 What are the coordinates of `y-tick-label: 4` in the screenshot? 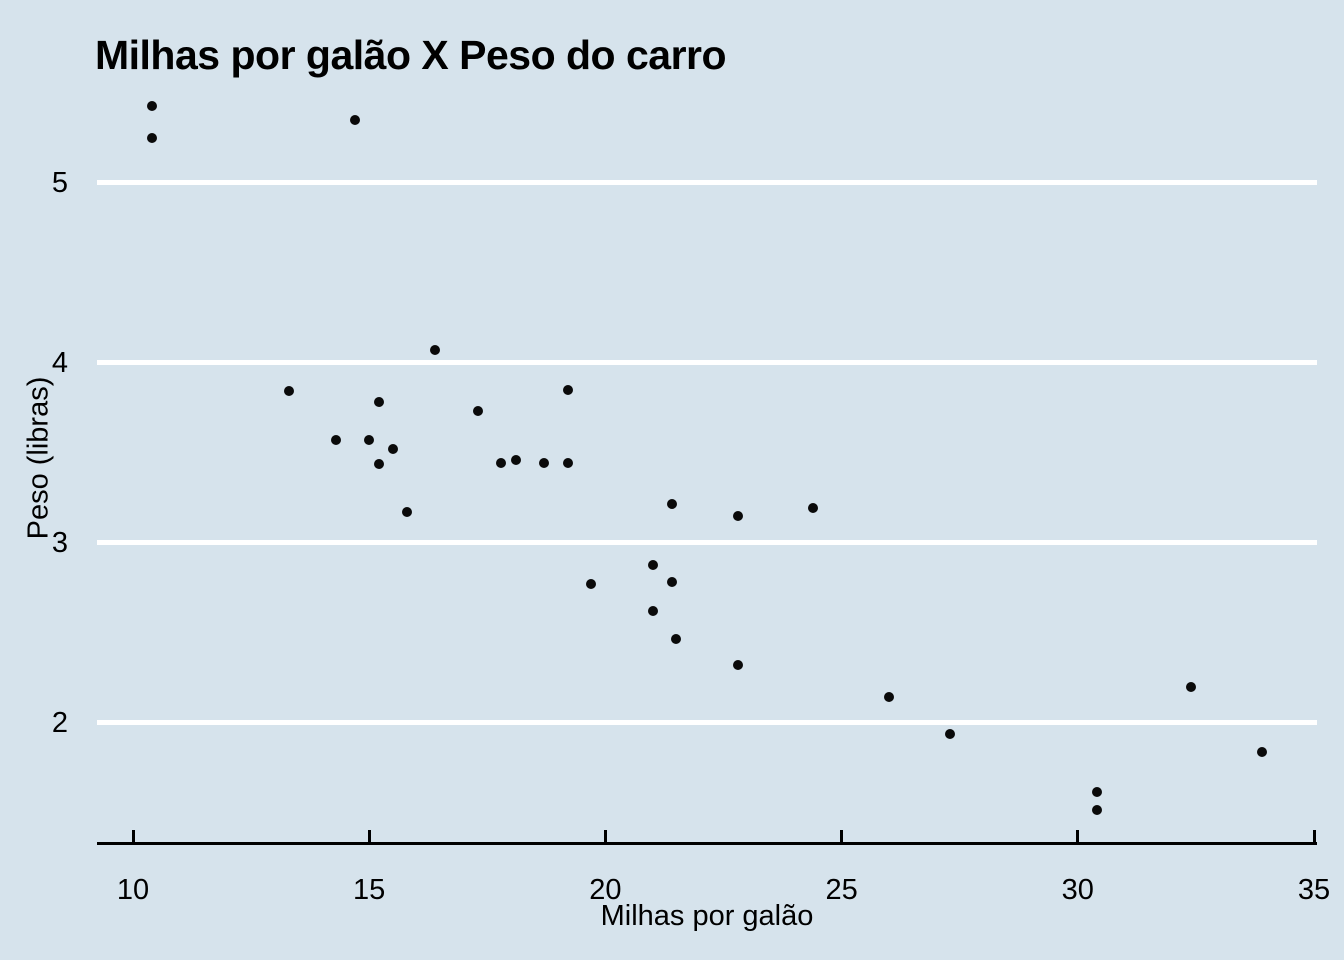 It's located at (59, 362).